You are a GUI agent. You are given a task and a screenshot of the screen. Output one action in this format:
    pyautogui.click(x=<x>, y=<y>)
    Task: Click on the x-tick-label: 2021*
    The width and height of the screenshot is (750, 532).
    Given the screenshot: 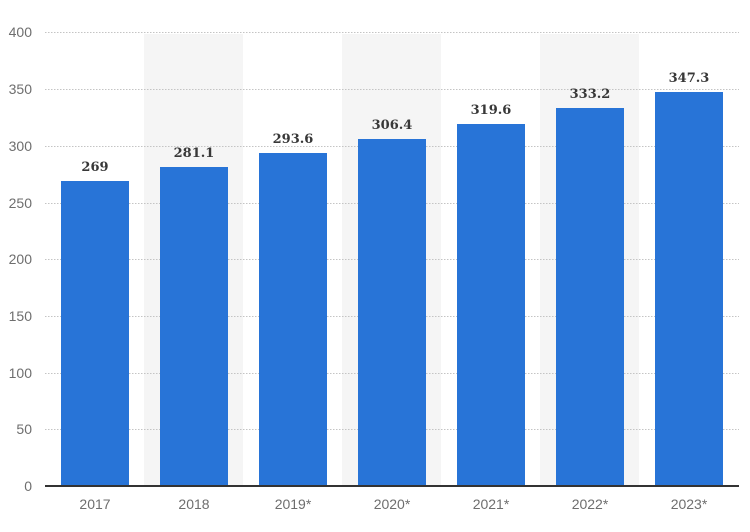 What is the action you would take?
    pyautogui.click(x=491, y=504)
    